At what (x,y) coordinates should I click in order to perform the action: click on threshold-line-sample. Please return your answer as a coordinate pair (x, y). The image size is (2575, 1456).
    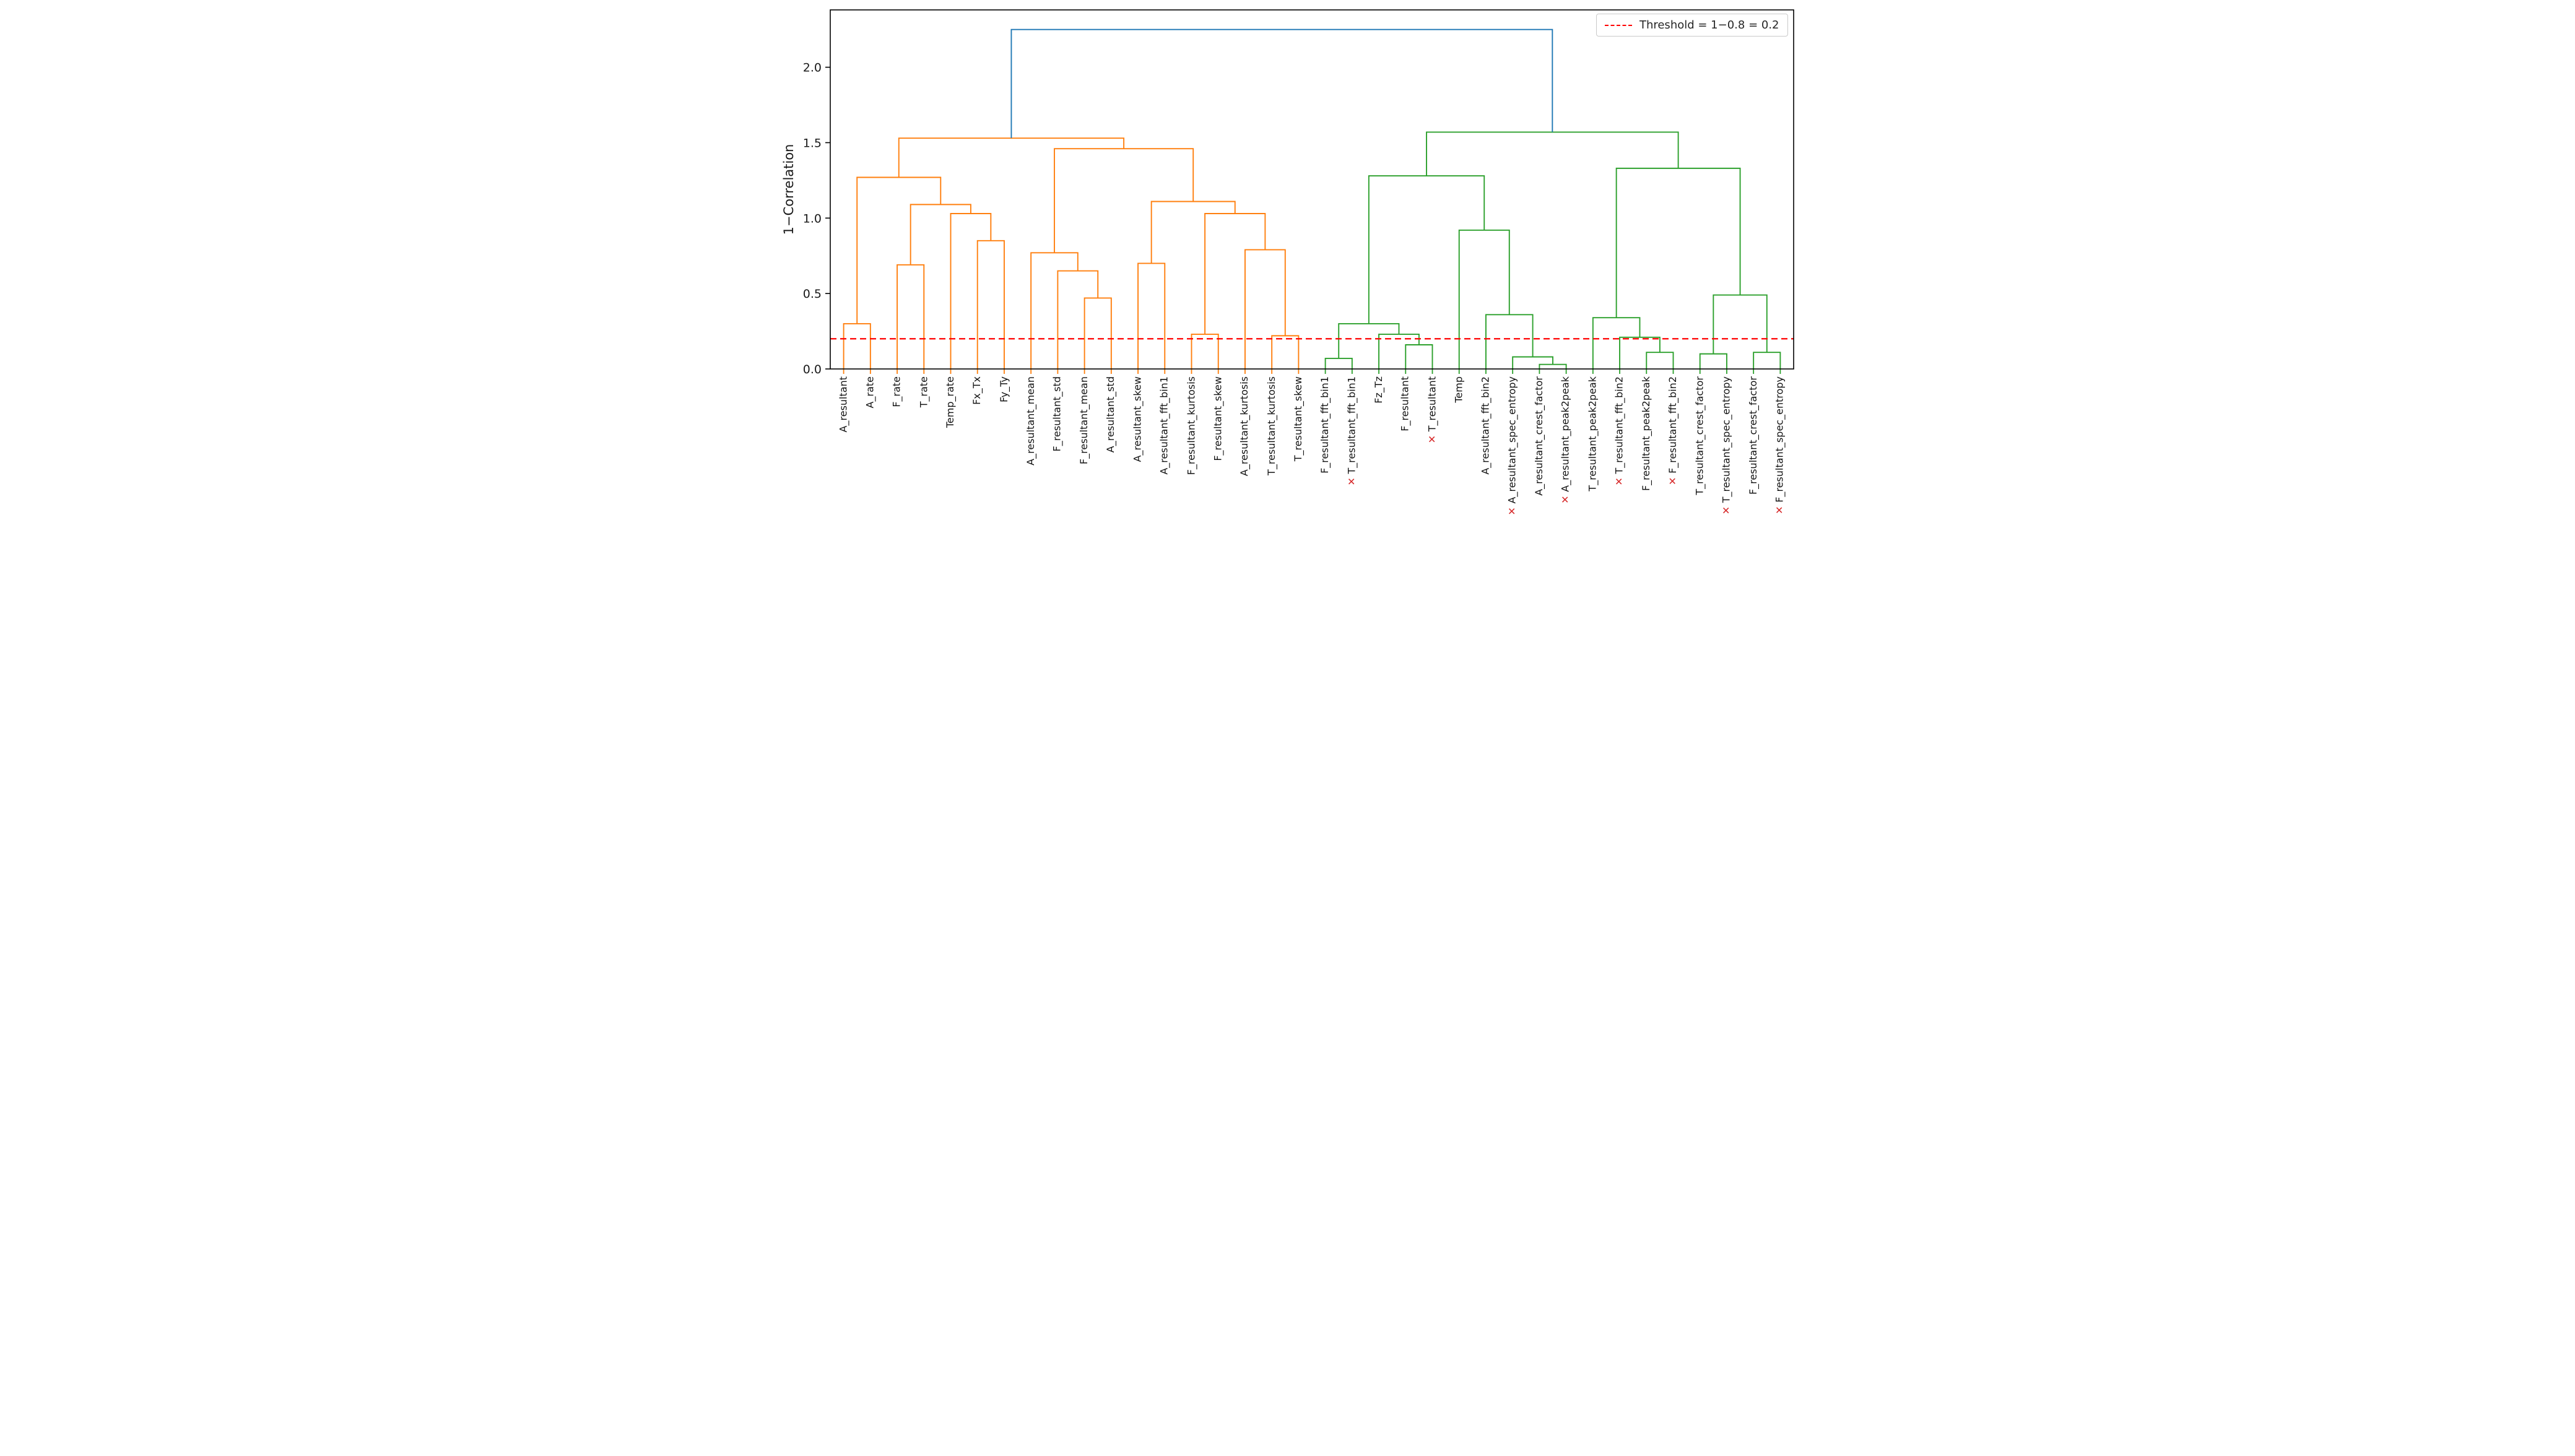
    Looking at the image, I should click on (1618, 25).